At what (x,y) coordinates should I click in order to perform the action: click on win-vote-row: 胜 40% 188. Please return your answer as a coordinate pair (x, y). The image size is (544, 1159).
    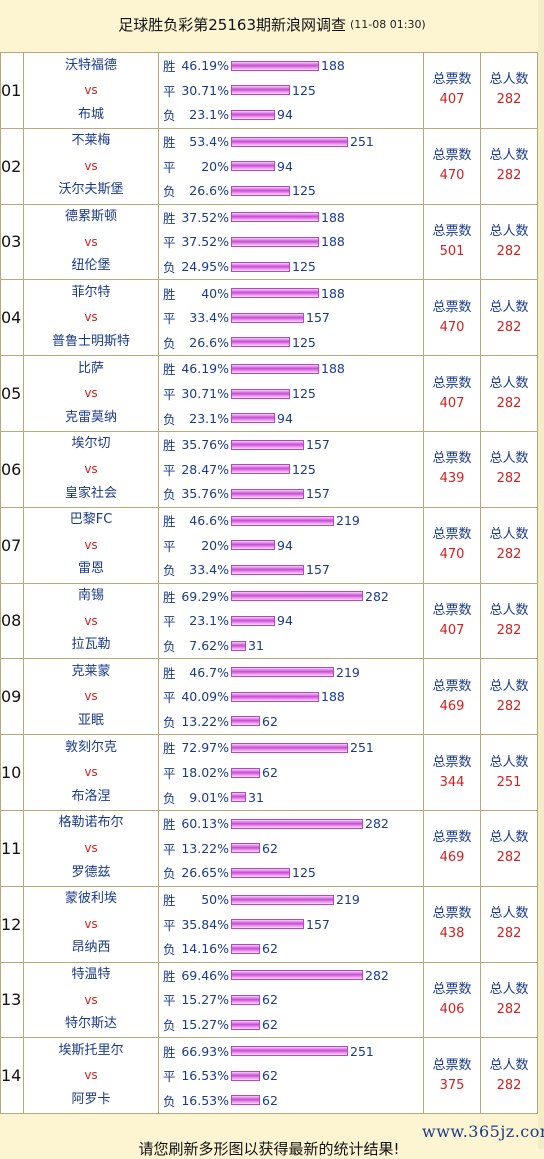
    Looking at the image, I should click on (291, 293).